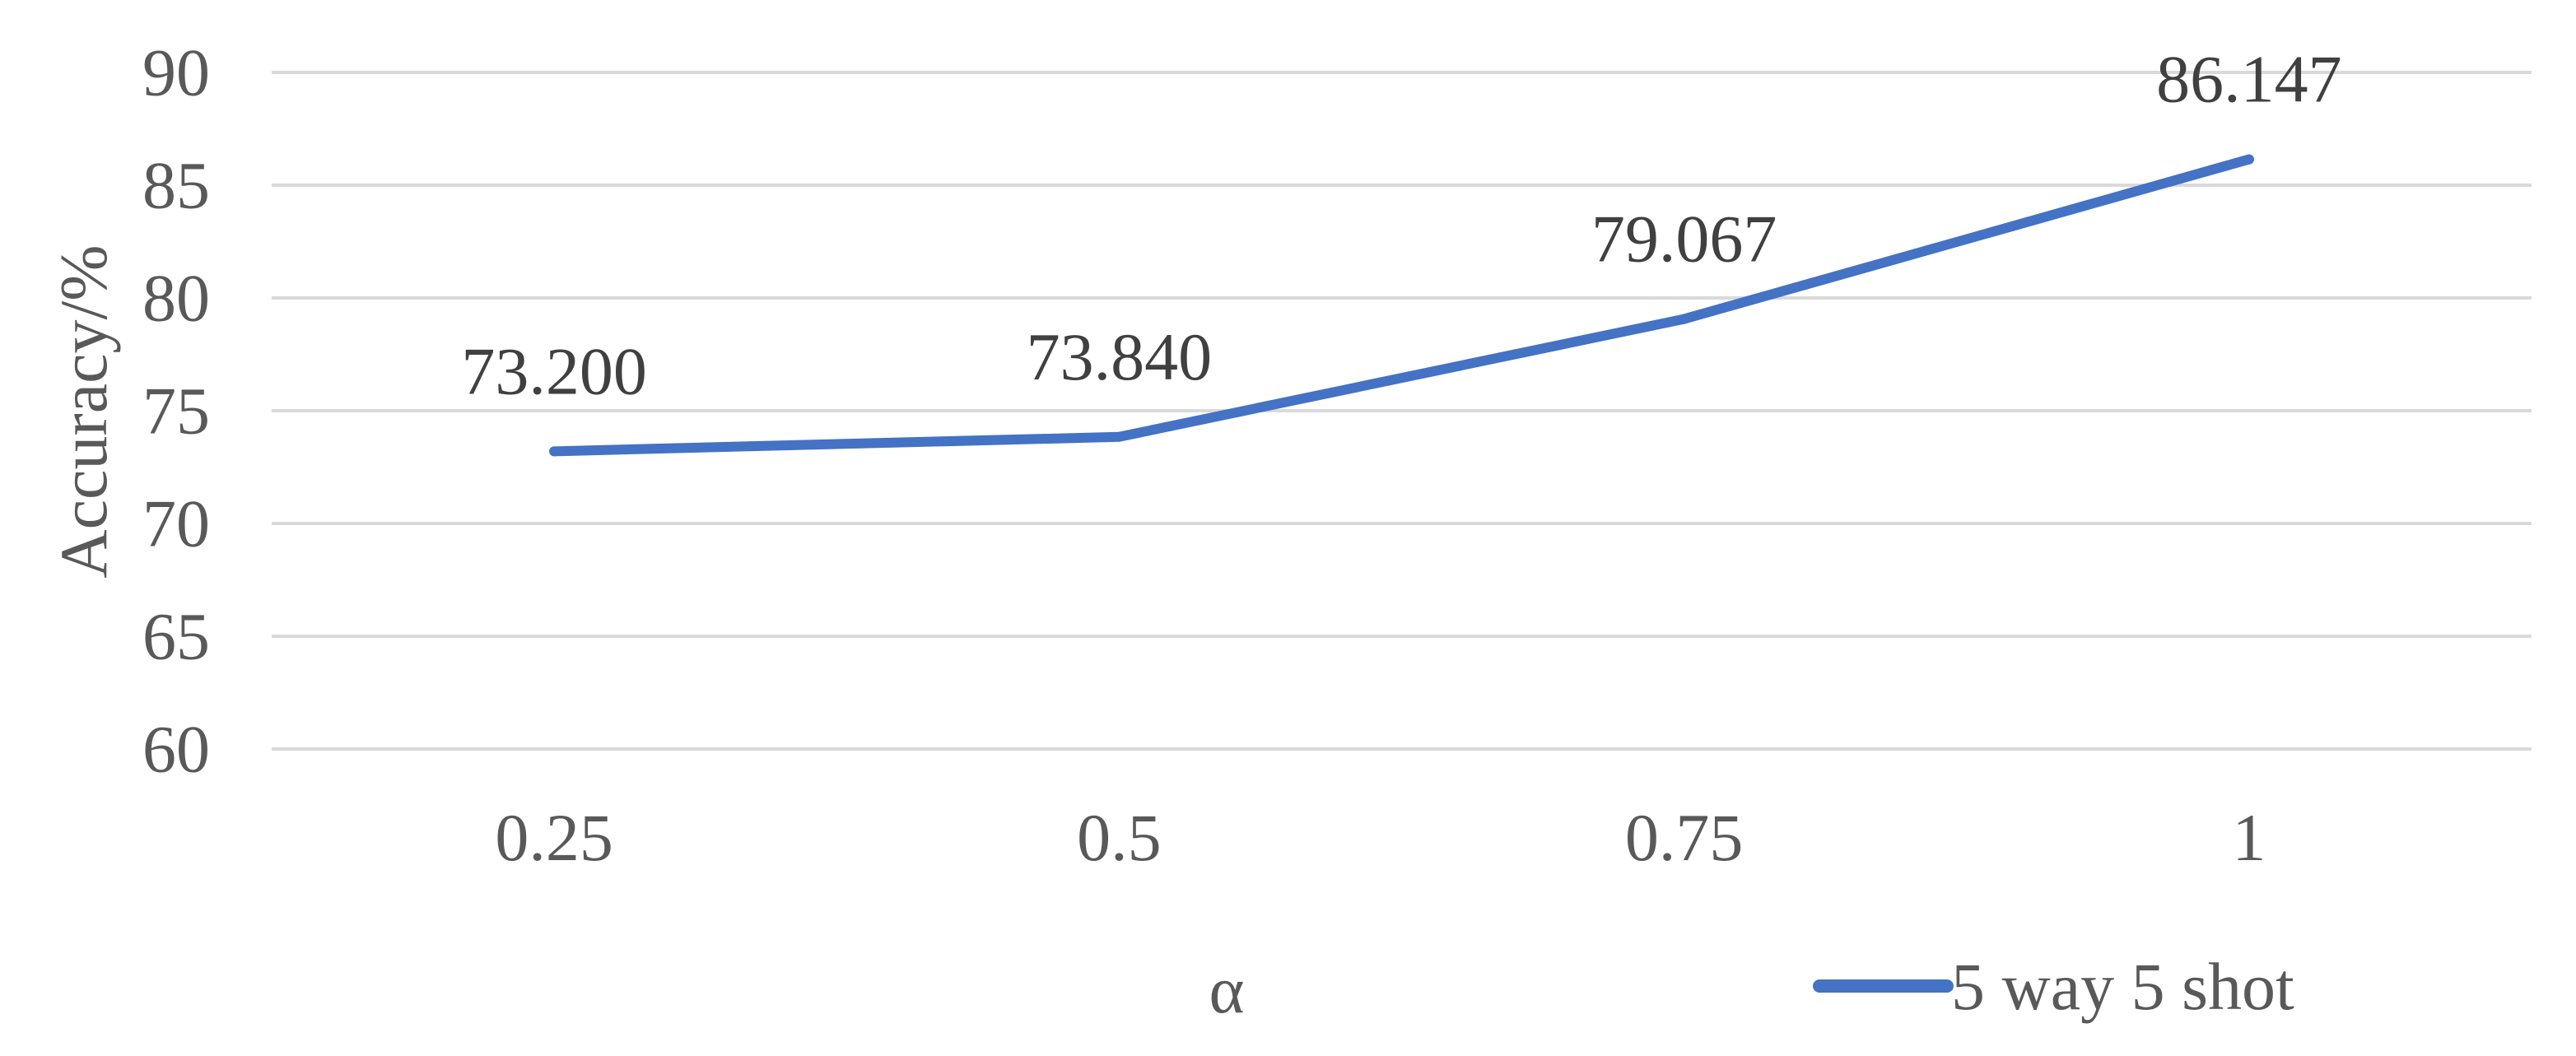 The image size is (2576, 1056). What do you see at coordinates (176, 185) in the screenshot?
I see `y-tick-label: 85` at bounding box center [176, 185].